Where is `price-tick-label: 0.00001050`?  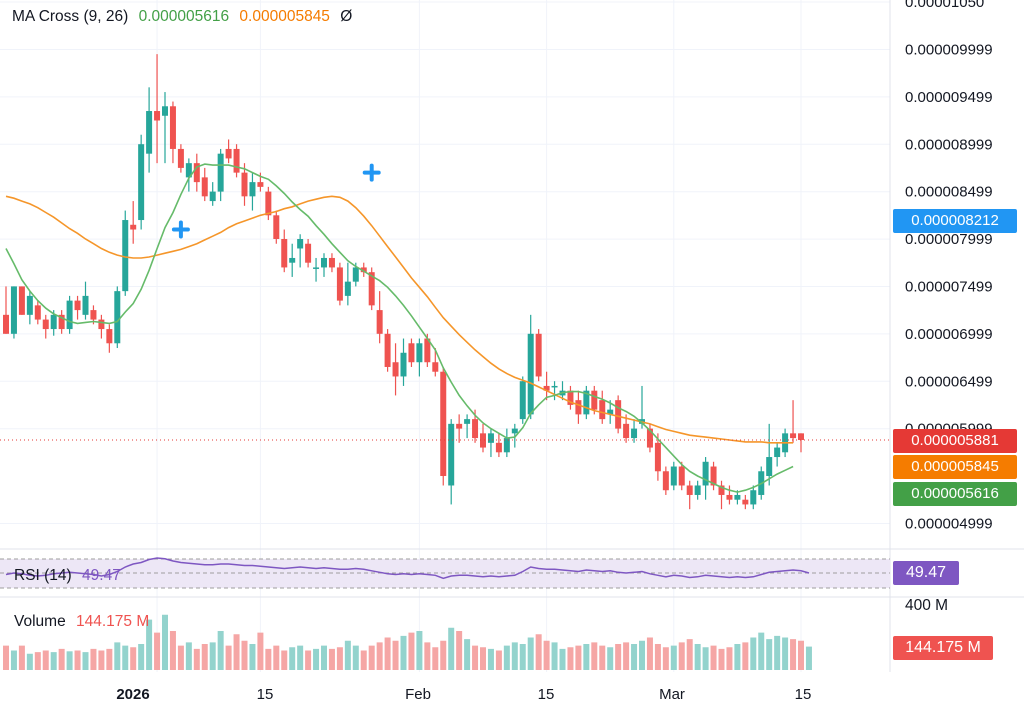
price-tick-label: 0.00001050 is located at coordinates (944, 5).